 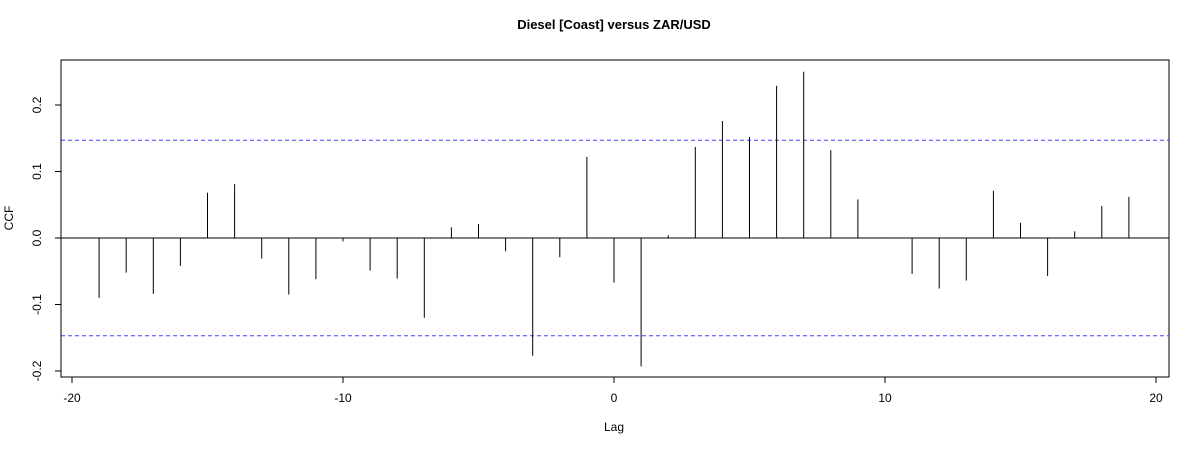 I want to click on x-tick-label: -20, so click(x=72, y=398).